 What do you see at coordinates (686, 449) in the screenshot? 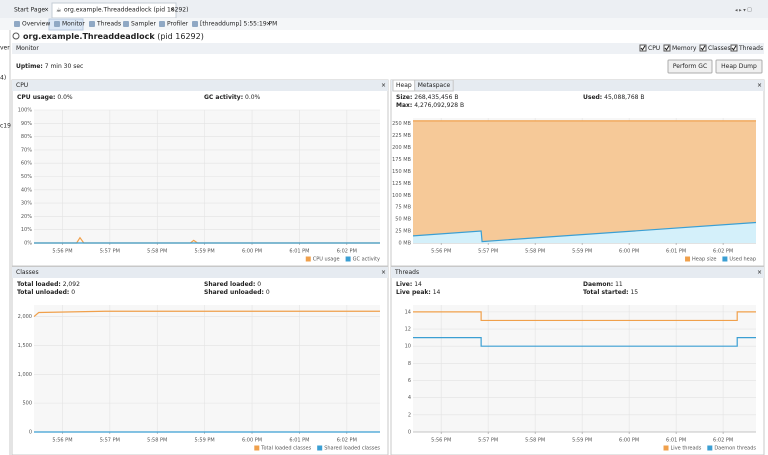
I see `legend-label: Live threads` at bounding box center [686, 449].